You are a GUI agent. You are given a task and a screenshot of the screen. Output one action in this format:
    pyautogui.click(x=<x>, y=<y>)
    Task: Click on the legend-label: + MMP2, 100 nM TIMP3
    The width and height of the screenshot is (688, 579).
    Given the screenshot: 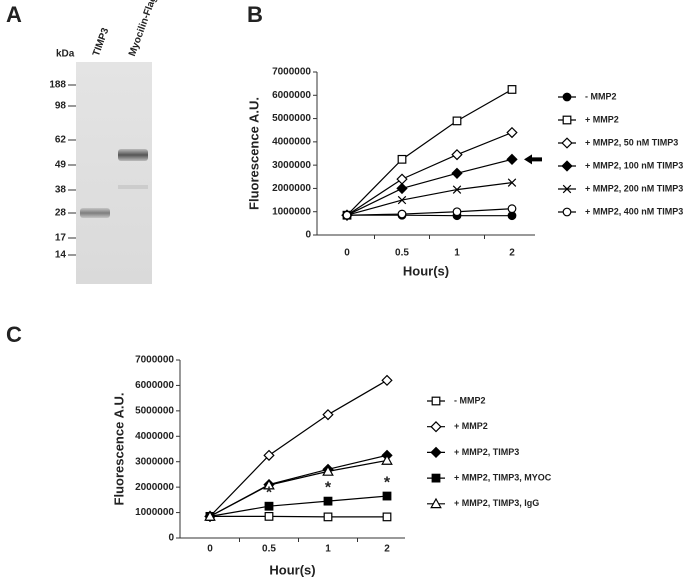 What is the action you would take?
    pyautogui.click(x=634, y=165)
    